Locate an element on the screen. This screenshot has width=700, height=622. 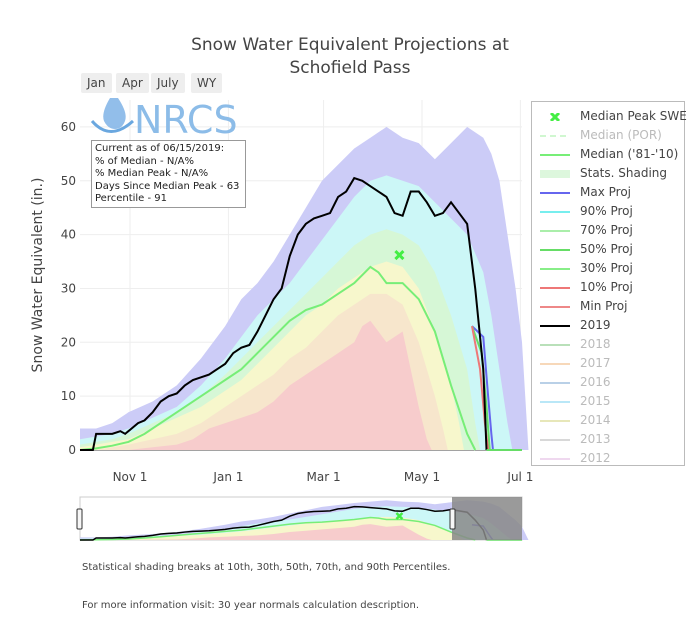
legend-item: 2015 is located at coordinates (610, 402).